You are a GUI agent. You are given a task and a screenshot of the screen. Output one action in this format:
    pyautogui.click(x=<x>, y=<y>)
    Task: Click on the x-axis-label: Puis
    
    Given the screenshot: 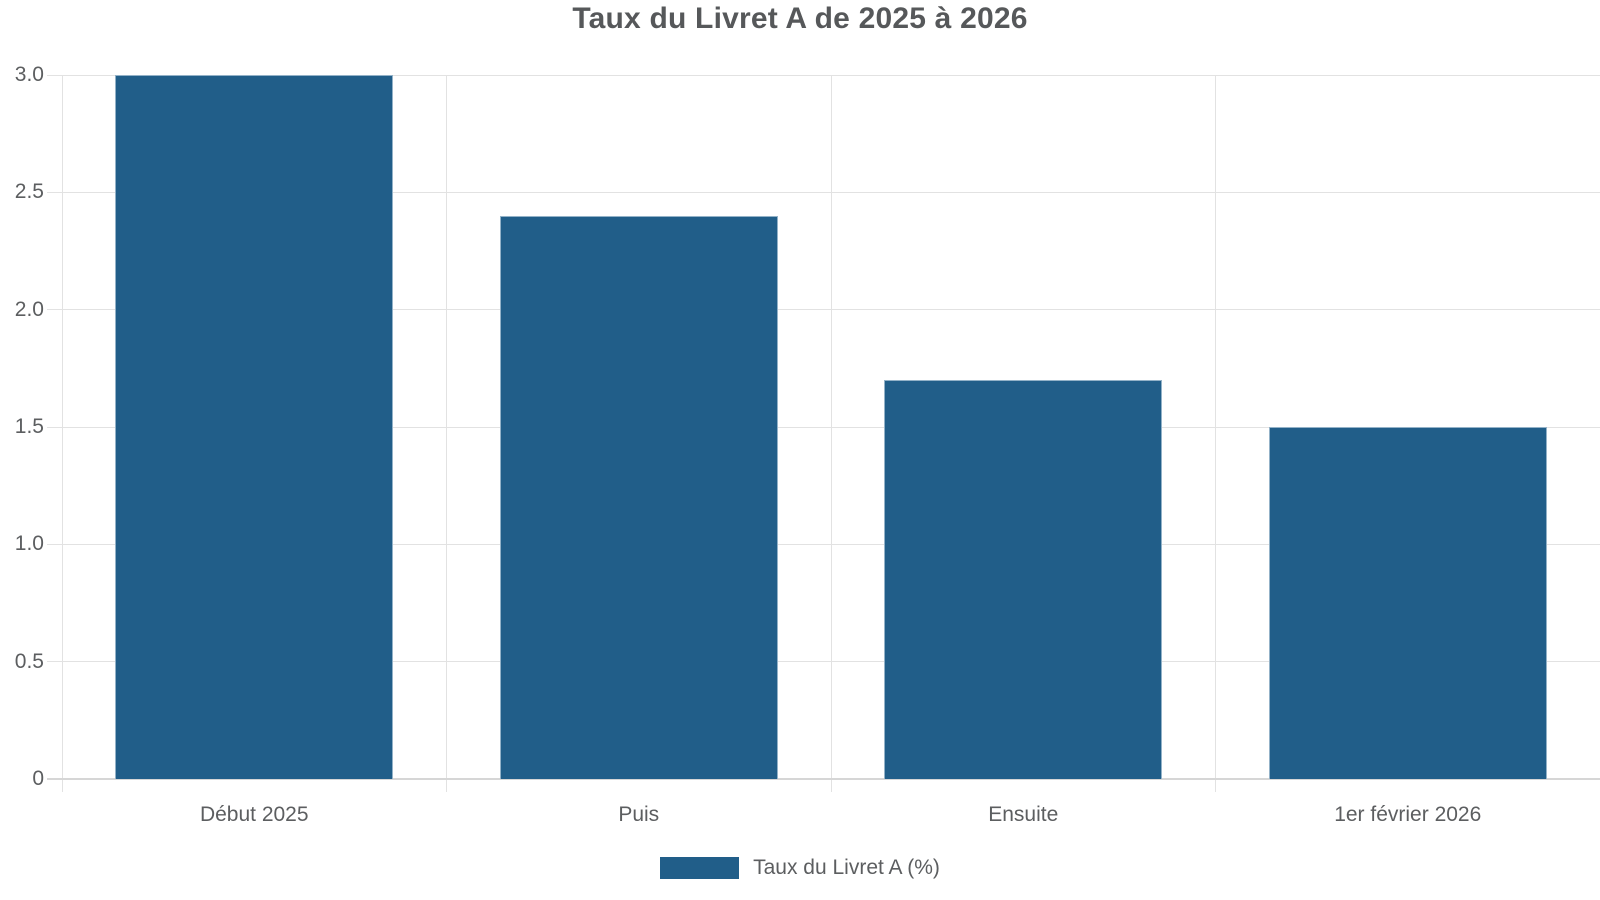 What is the action you would take?
    pyautogui.click(x=639, y=814)
    